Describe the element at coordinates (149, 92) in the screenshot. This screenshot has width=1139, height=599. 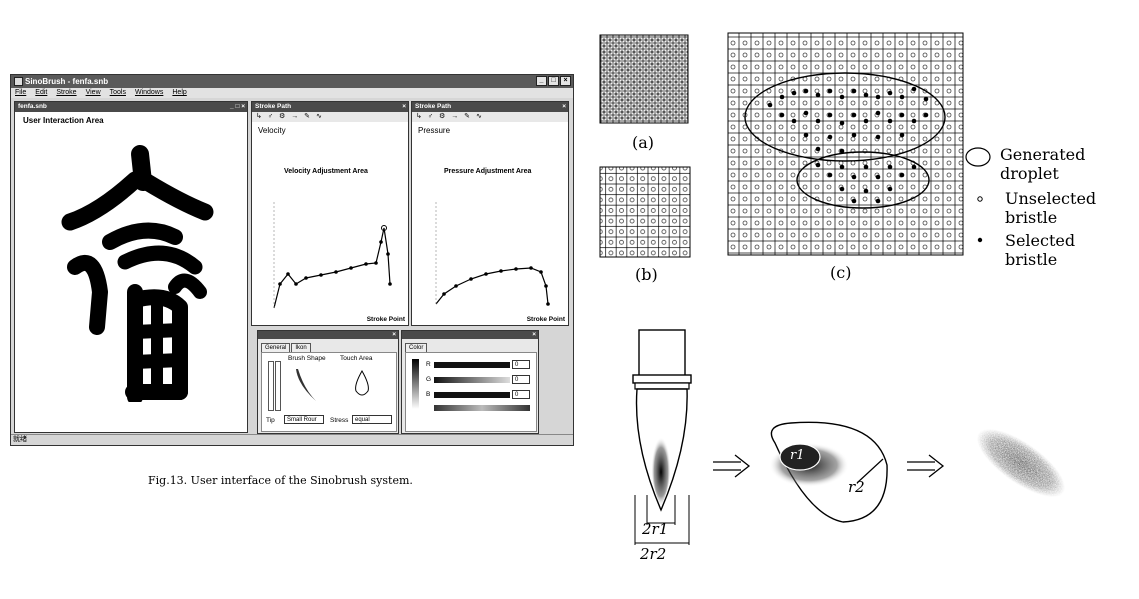
I see `menu-windows: Windows` at that location.